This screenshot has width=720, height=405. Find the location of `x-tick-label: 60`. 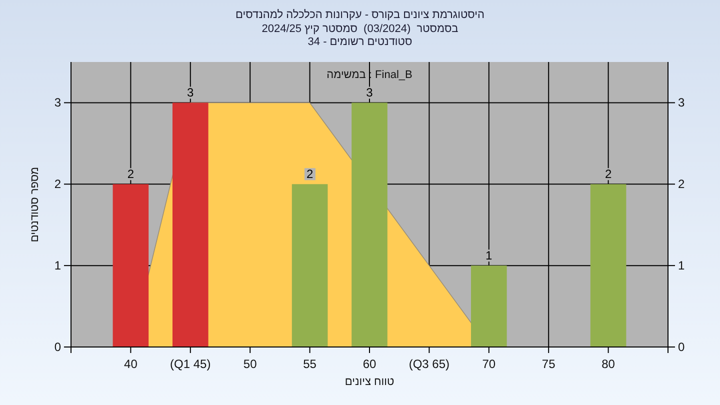

x-tick-label: 60 is located at coordinates (369, 364).